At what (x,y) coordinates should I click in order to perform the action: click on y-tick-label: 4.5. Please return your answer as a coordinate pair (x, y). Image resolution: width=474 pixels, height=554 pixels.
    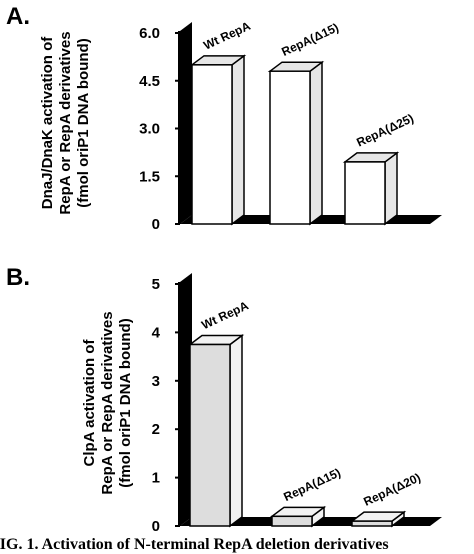
    Looking at the image, I should click on (149, 81).